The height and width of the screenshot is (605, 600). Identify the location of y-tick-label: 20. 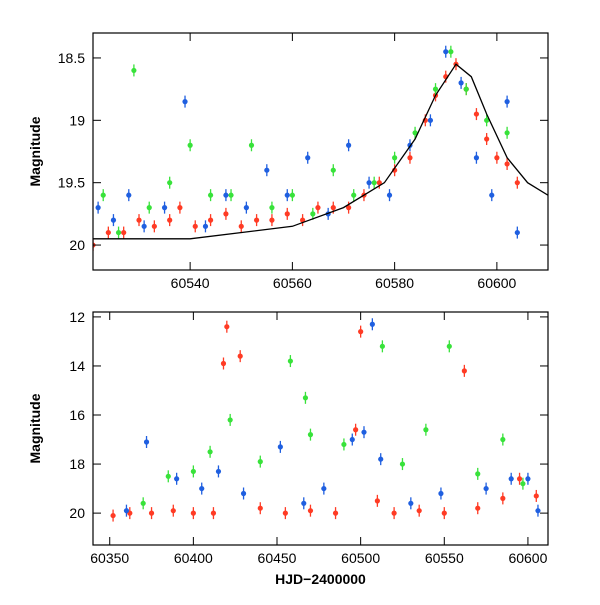
(77, 245).